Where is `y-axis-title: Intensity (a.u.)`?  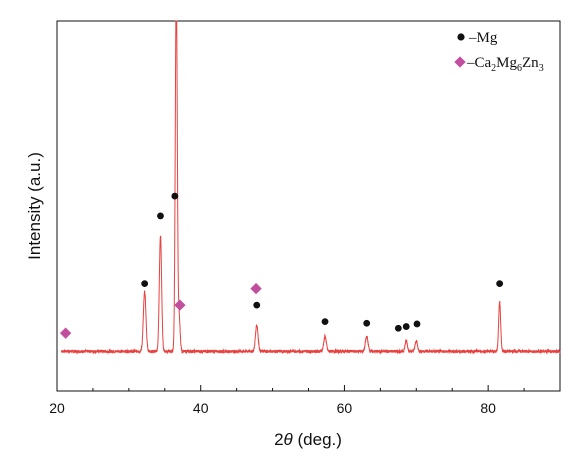 y-axis-title: Intensity (a.u.) is located at coordinates (34, 206).